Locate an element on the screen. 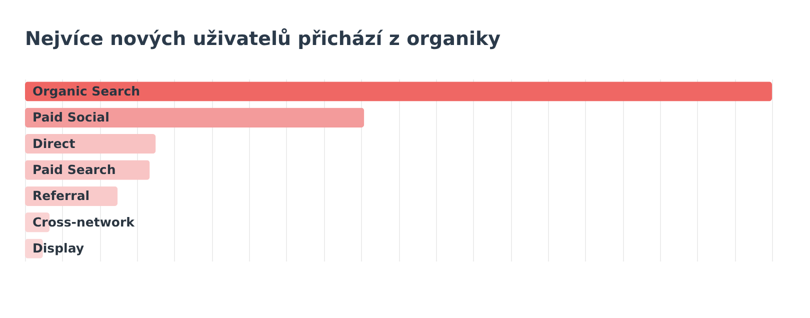 This screenshot has width=810, height=318. chart-title: Nejvíce nových uživatelů přichází z organiky is located at coordinates (263, 39).